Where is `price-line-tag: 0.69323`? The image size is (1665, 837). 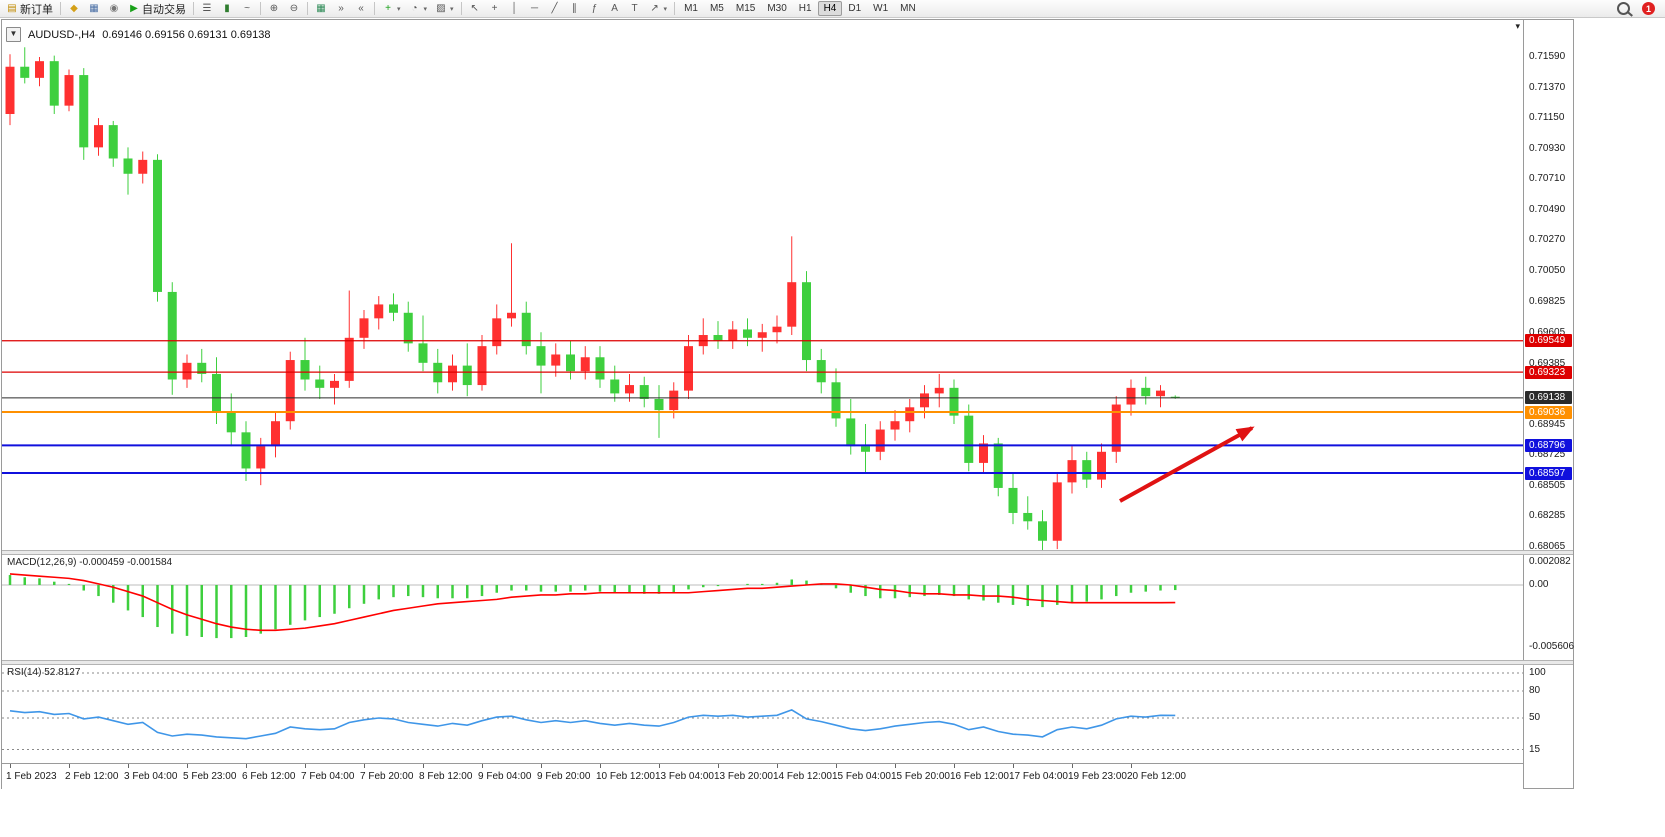 price-line-tag: 0.69323 is located at coordinates (1548, 372).